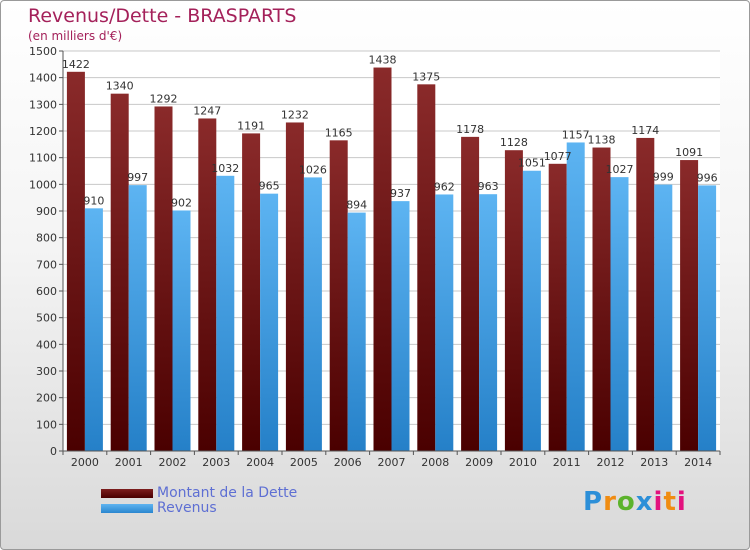 This screenshot has height=550, width=750. I want to click on x-tick-label: 2000, so click(85, 462).